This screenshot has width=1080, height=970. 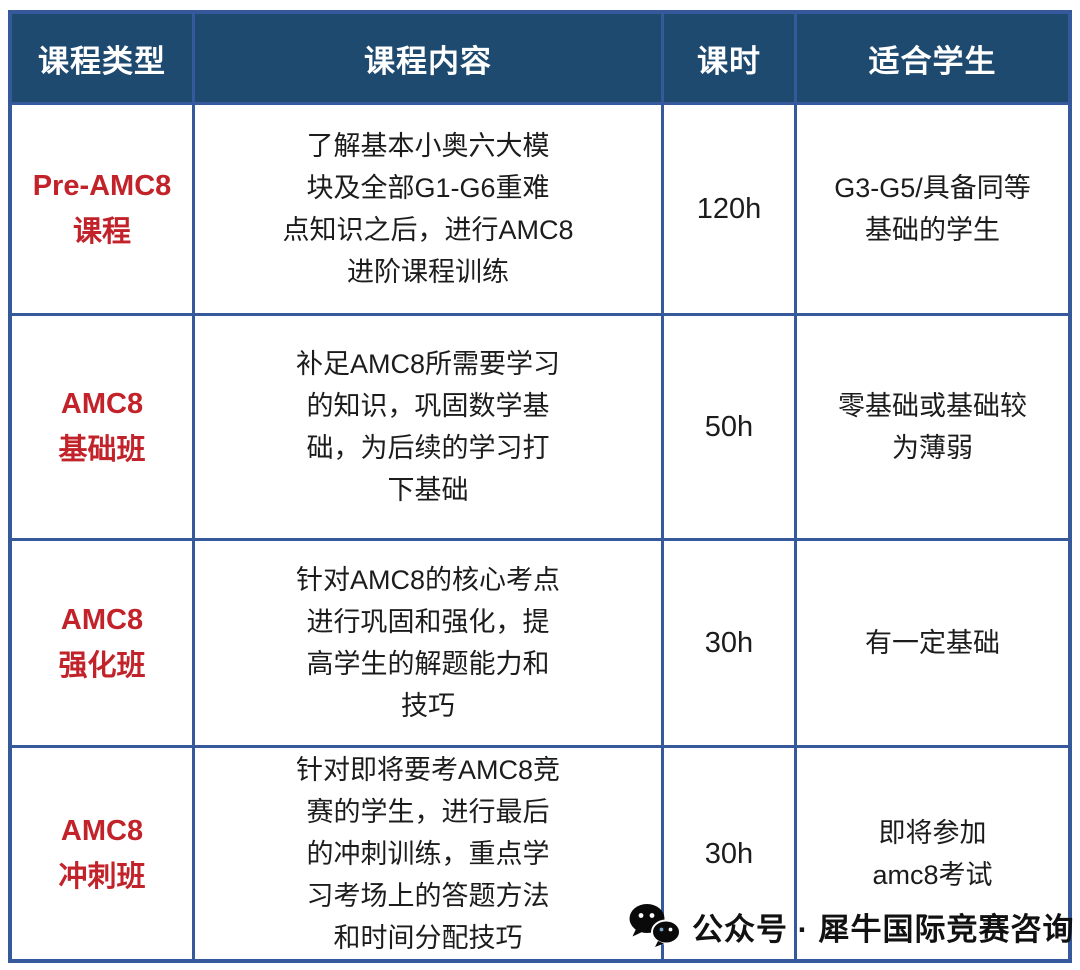 I want to click on row4-hours: 30h, so click(x=729, y=853).